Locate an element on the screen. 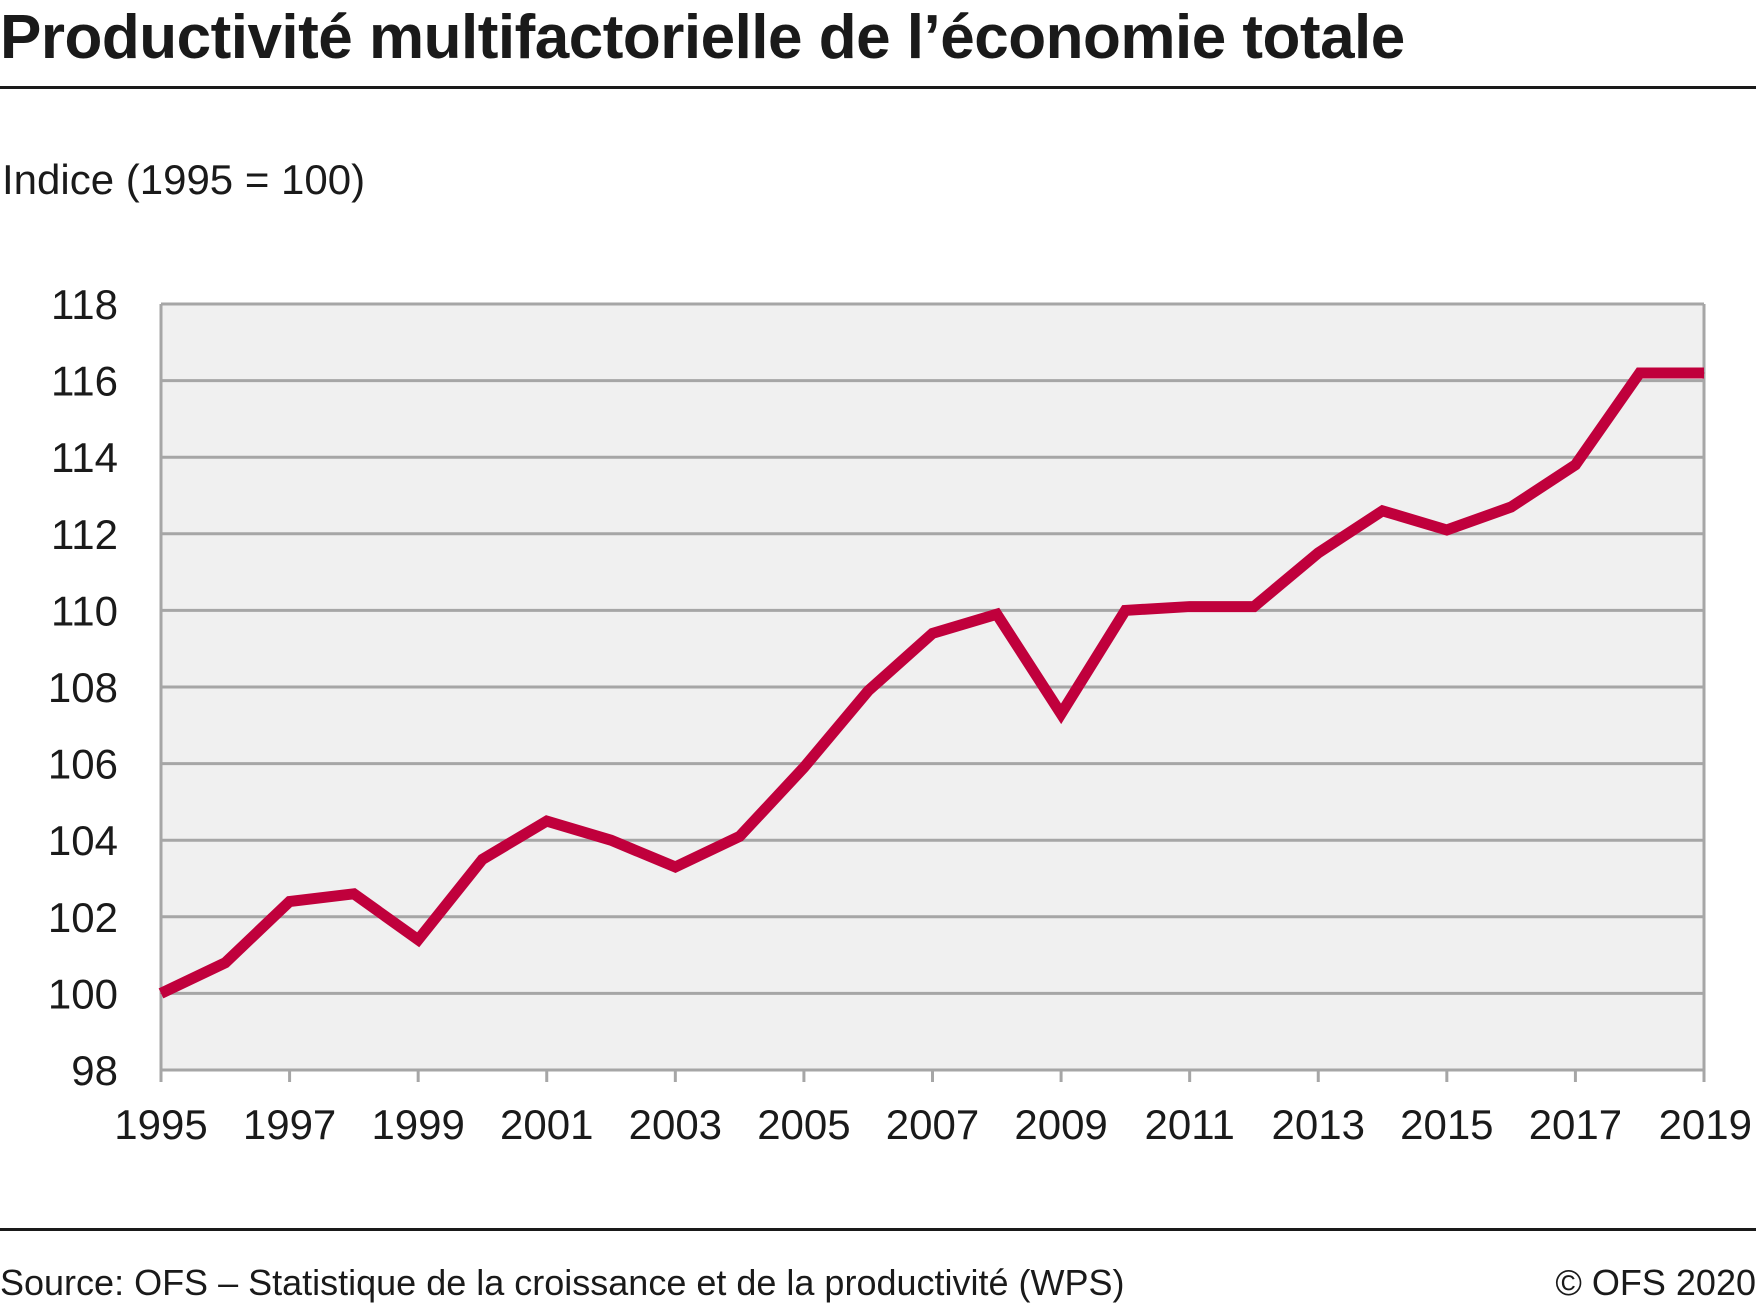 The image size is (1756, 1311). x-tick-label: 2011 is located at coordinates (1190, 1124).